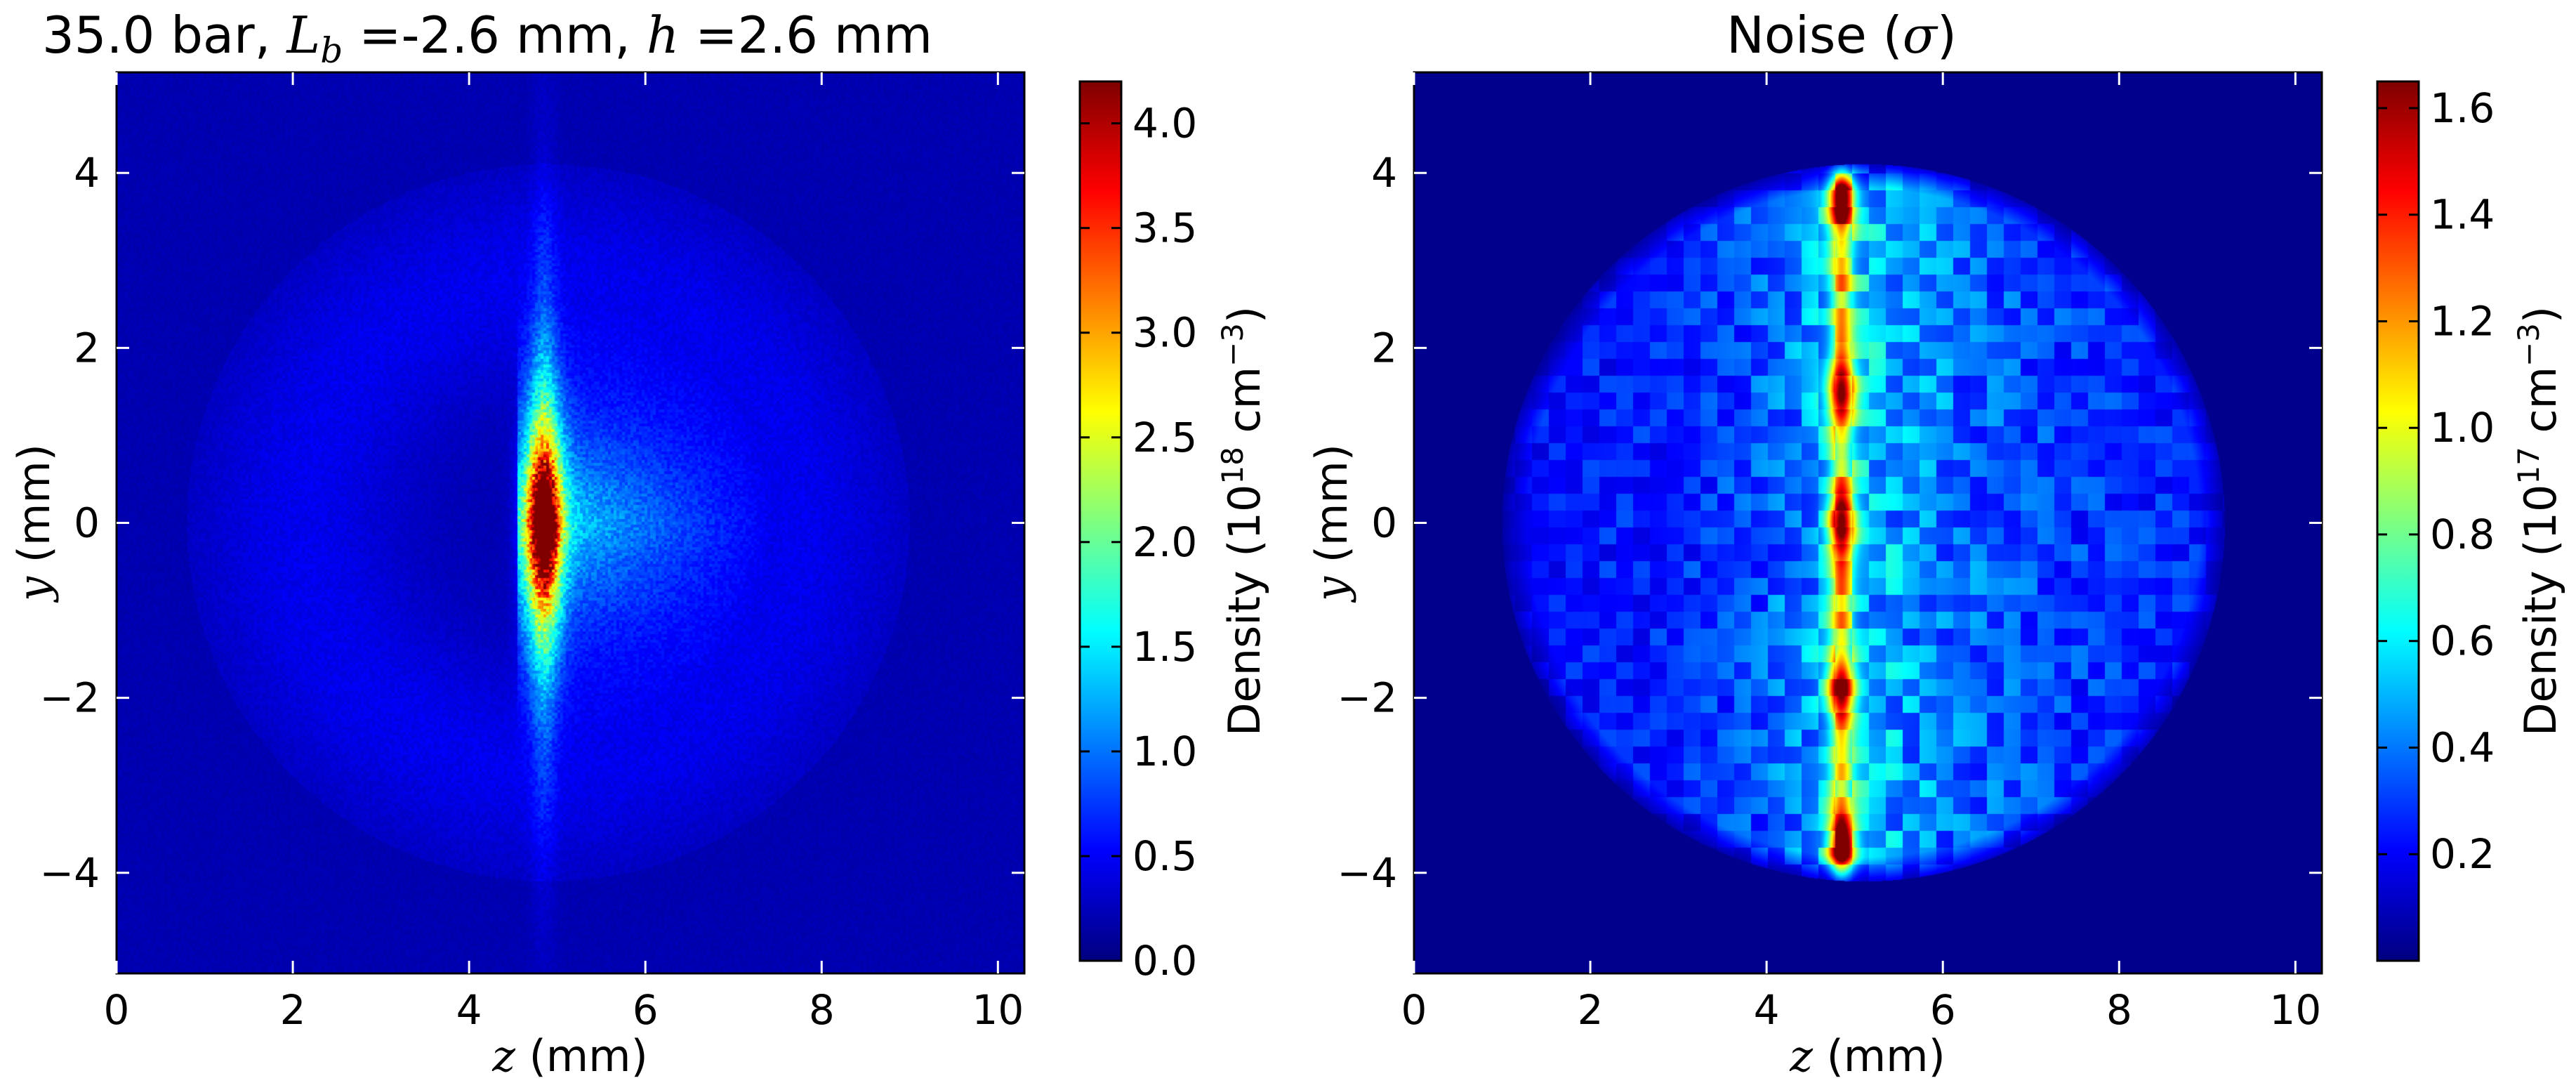  Describe the element at coordinates (2462, 747) in the screenshot. I see `noise-colorbar-tick-label: 0.4` at that location.